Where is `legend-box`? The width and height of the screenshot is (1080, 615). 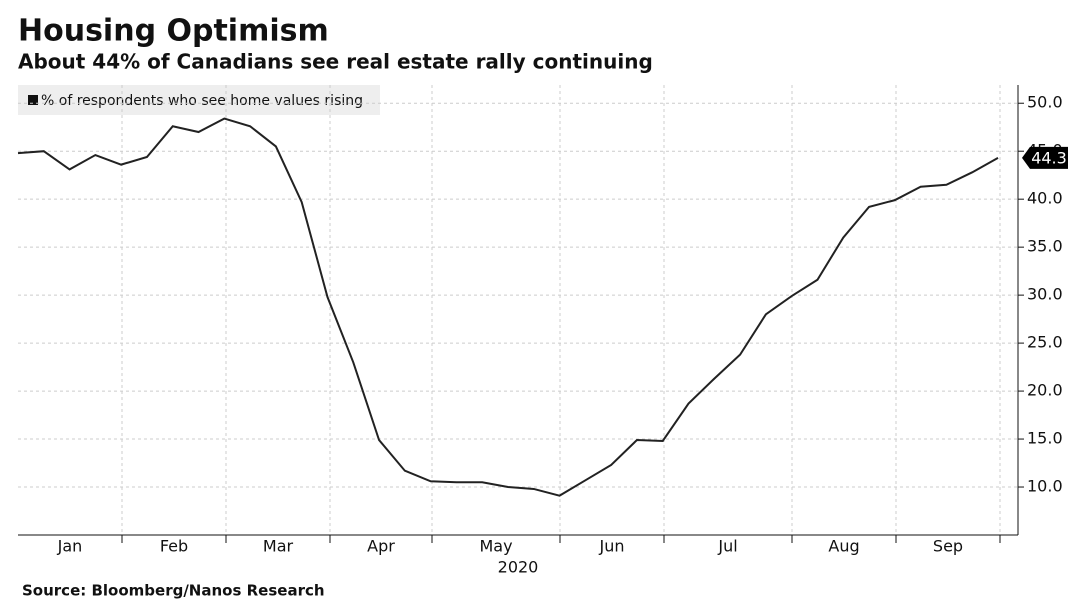 legend-box is located at coordinates (199, 100).